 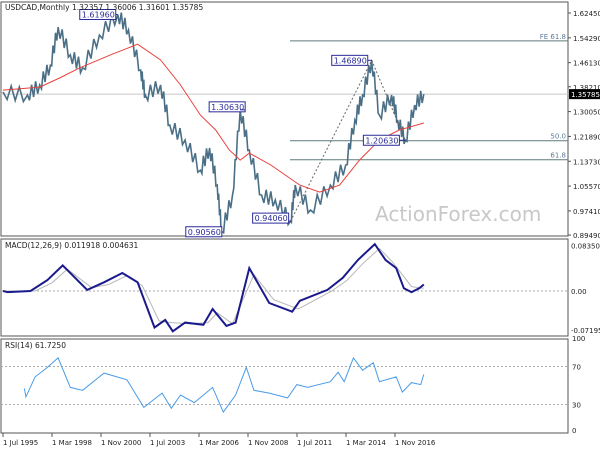 What do you see at coordinates (586, 187) in the screenshot?
I see `y-tick-label: 1.05570` at bounding box center [586, 187].